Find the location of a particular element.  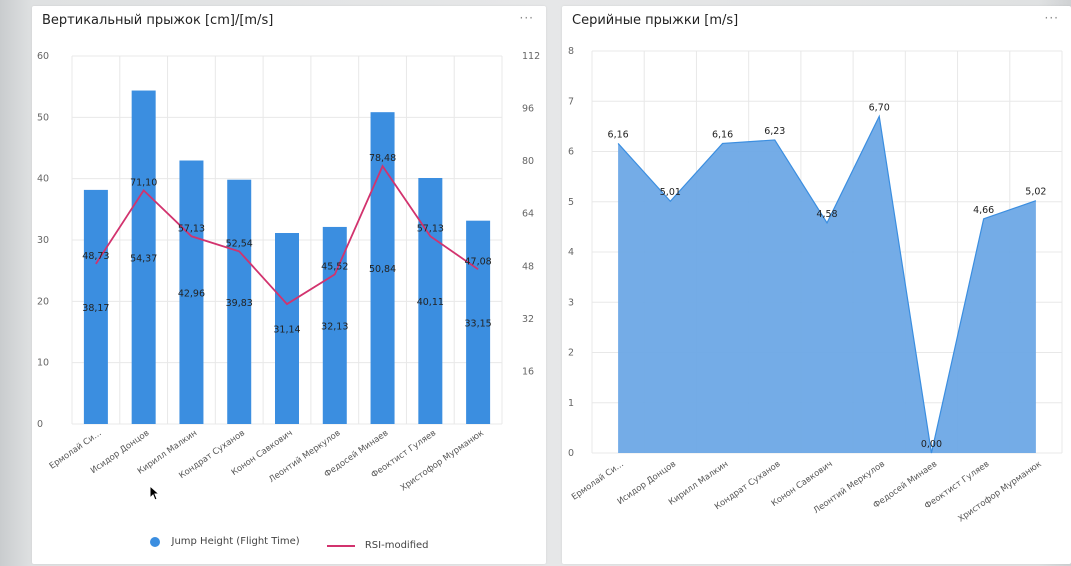

area-data-label: 5,02 is located at coordinates (1035, 192).